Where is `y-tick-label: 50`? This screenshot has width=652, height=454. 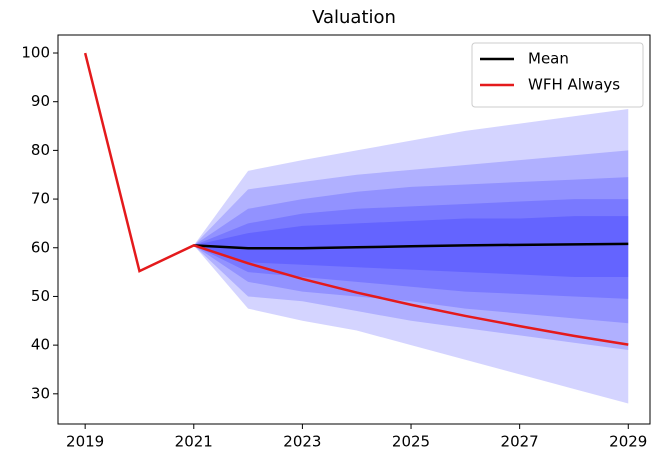
y-tick-label: 50 is located at coordinates (40, 296).